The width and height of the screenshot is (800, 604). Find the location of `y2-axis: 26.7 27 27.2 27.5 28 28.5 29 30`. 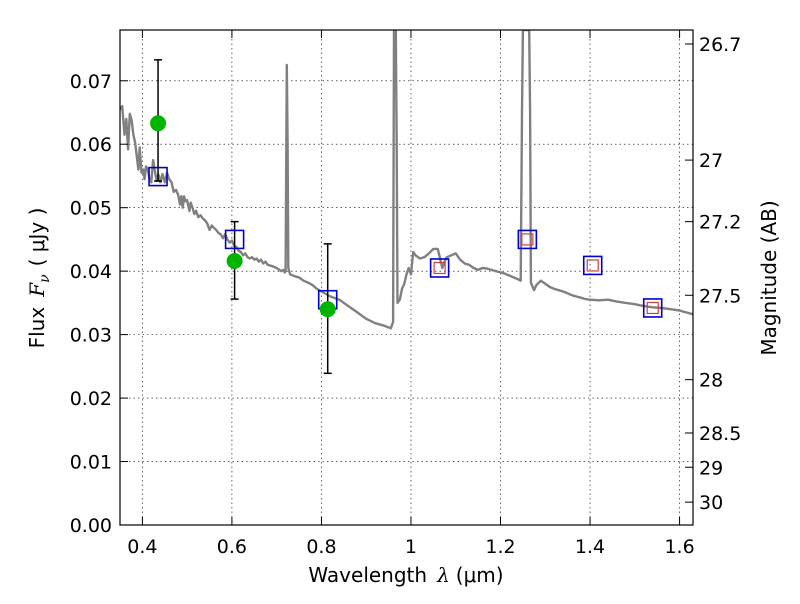

y2-axis: 26.7 27 27.2 27.5 28 28.5 29 30 is located at coordinates (713, 274).